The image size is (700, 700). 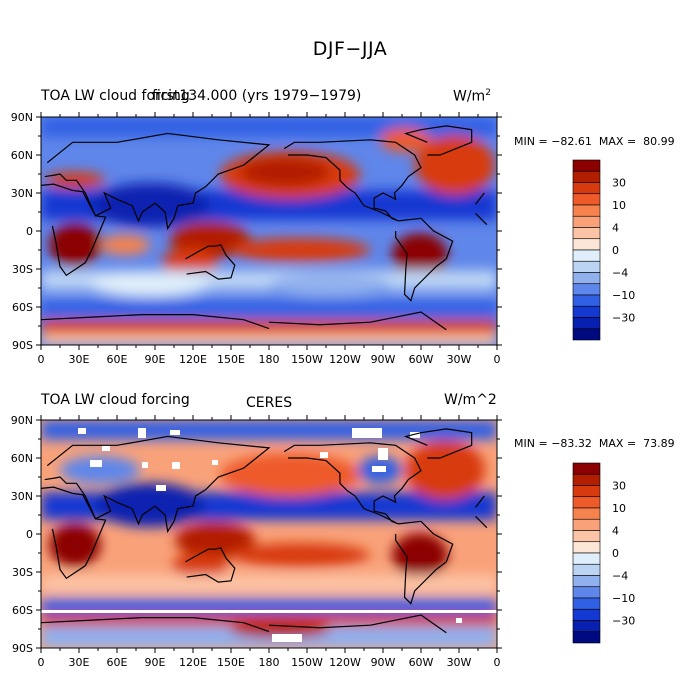 What do you see at coordinates (22, 307) in the screenshot?
I see `y-tick-label: 60S` at bounding box center [22, 307].